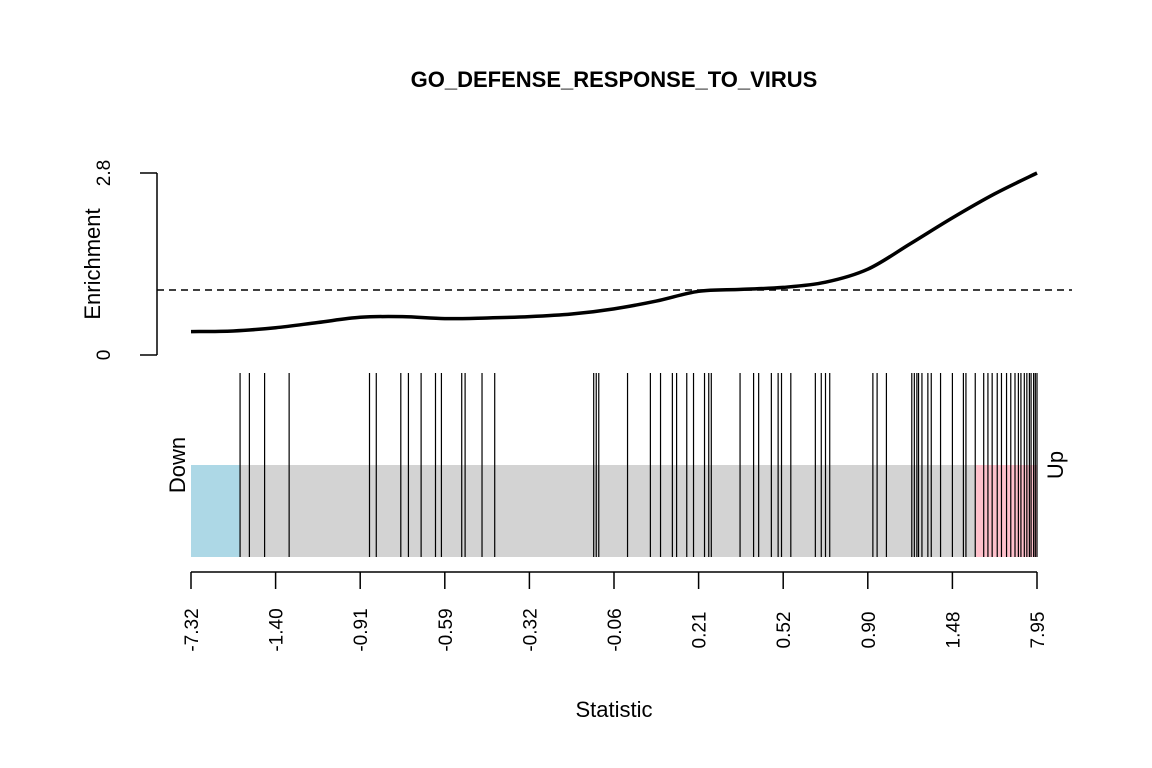 The width and height of the screenshot is (1152, 768). I want to click on x-tick-label: 7.95, so click(1038, 630).